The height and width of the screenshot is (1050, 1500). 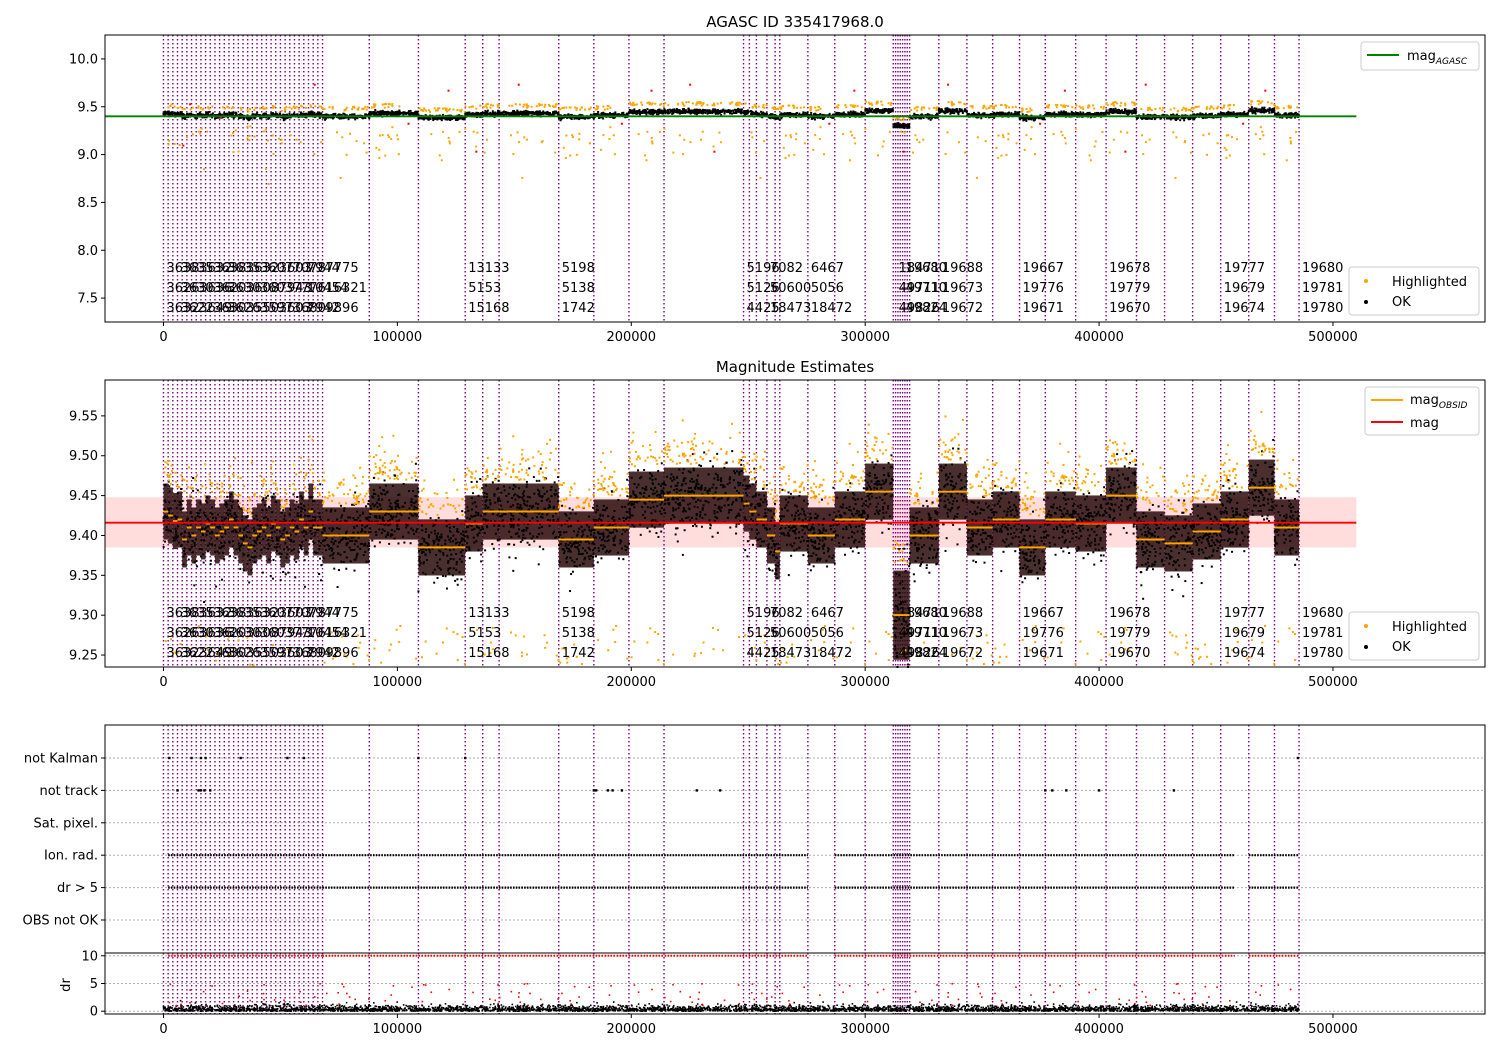 I want to click on obsid-label: 19688, so click(x=962, y=268).